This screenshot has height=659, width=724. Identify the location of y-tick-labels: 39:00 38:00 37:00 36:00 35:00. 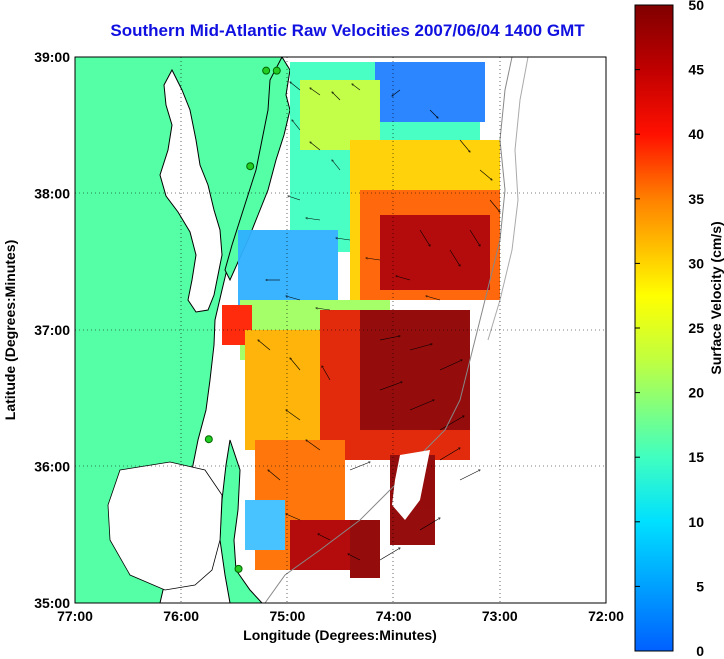
(52, 330).